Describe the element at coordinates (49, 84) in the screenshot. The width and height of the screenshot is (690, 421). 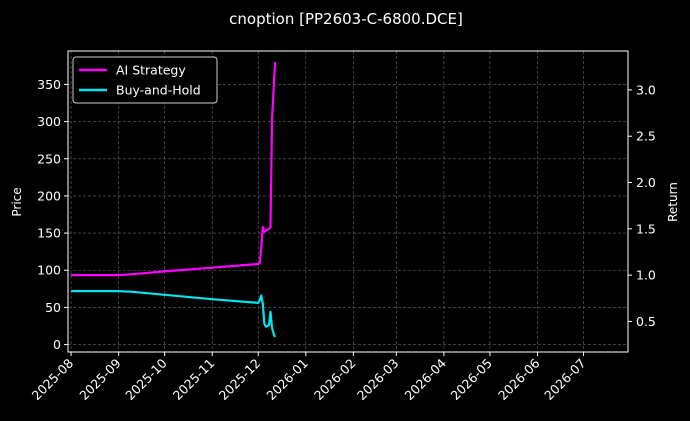
I see `y-tick-label-left: 350` at that location.